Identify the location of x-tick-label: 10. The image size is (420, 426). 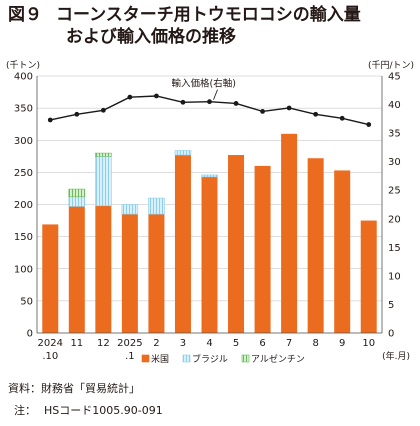
(368, 343).